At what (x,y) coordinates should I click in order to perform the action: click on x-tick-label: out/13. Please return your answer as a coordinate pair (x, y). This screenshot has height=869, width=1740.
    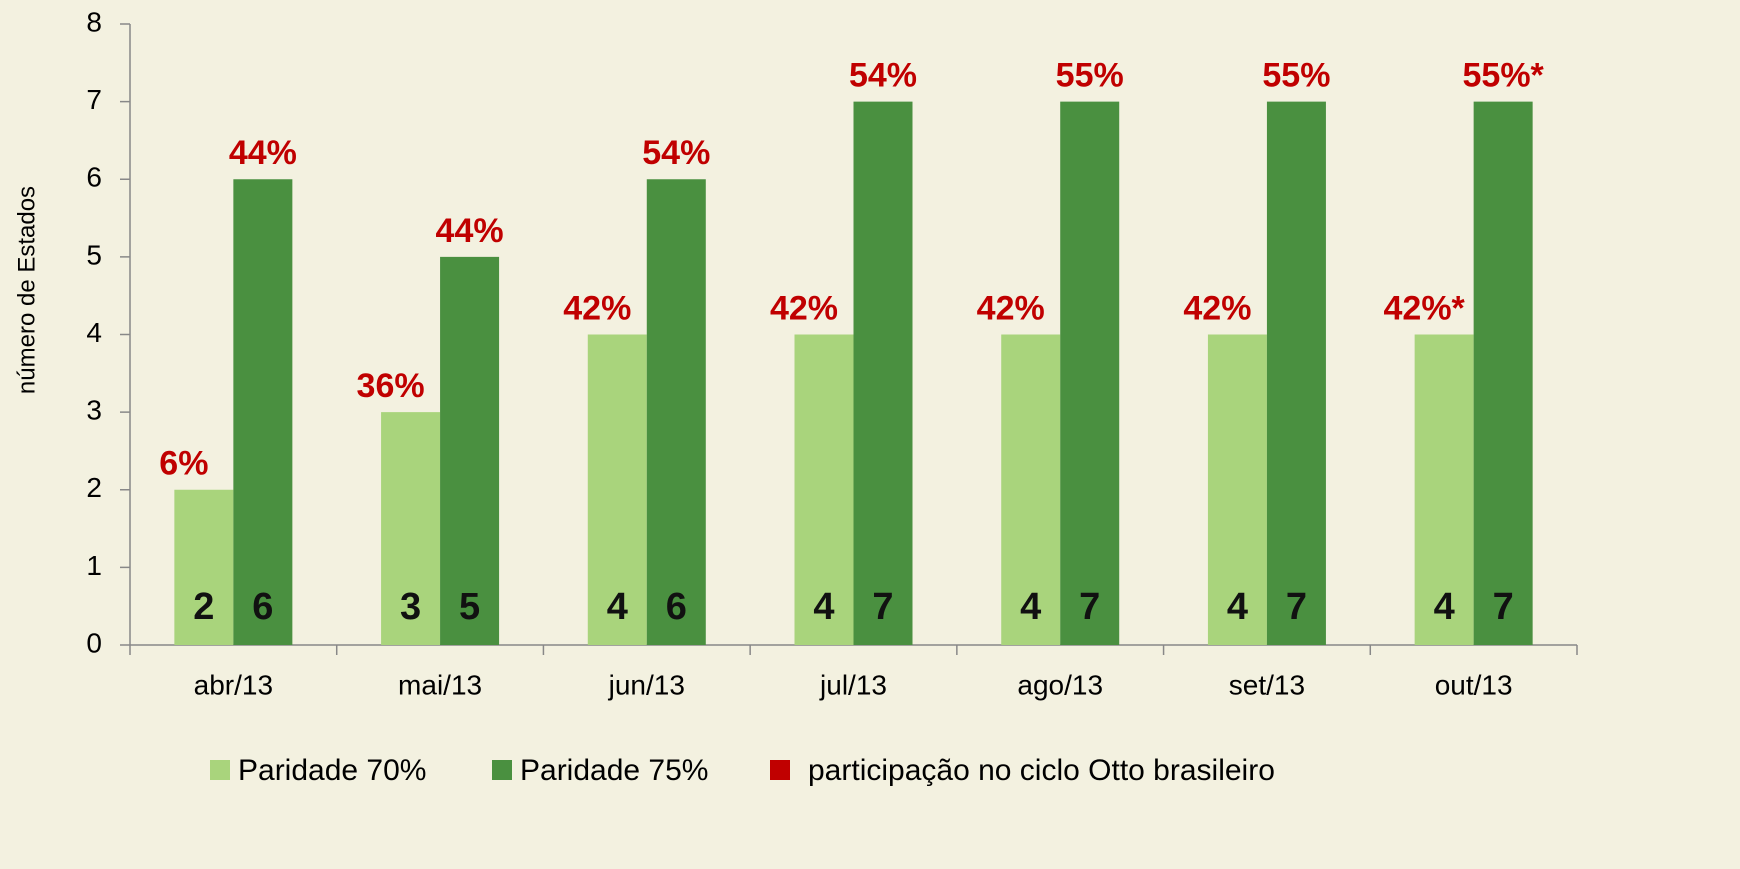
    Looking at the image, I should click on (1474, 684).